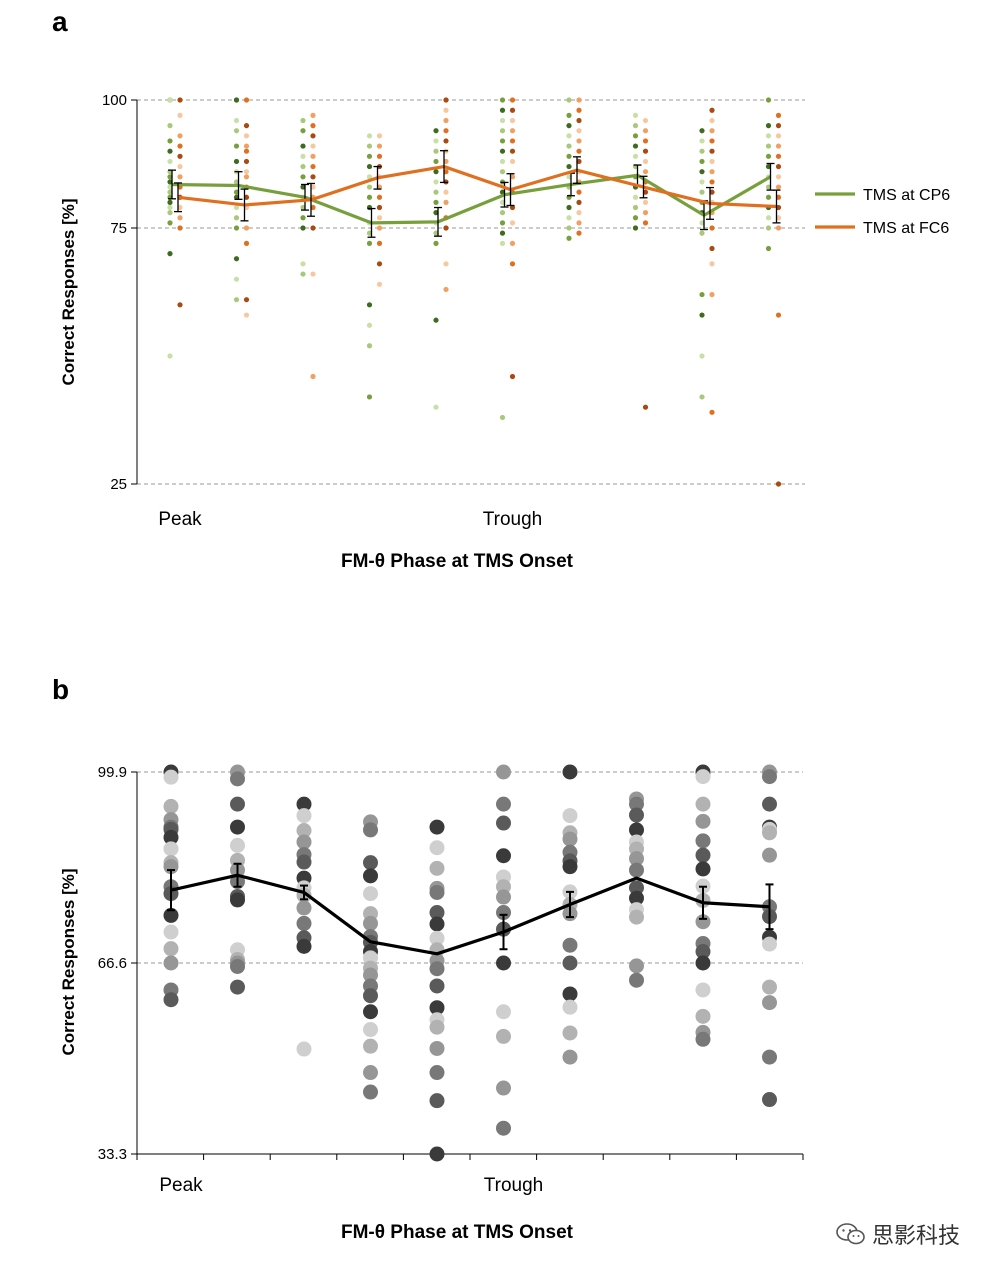 This screenshot has height=1276, width=988. I want to click on series-line, so click(471, 199).